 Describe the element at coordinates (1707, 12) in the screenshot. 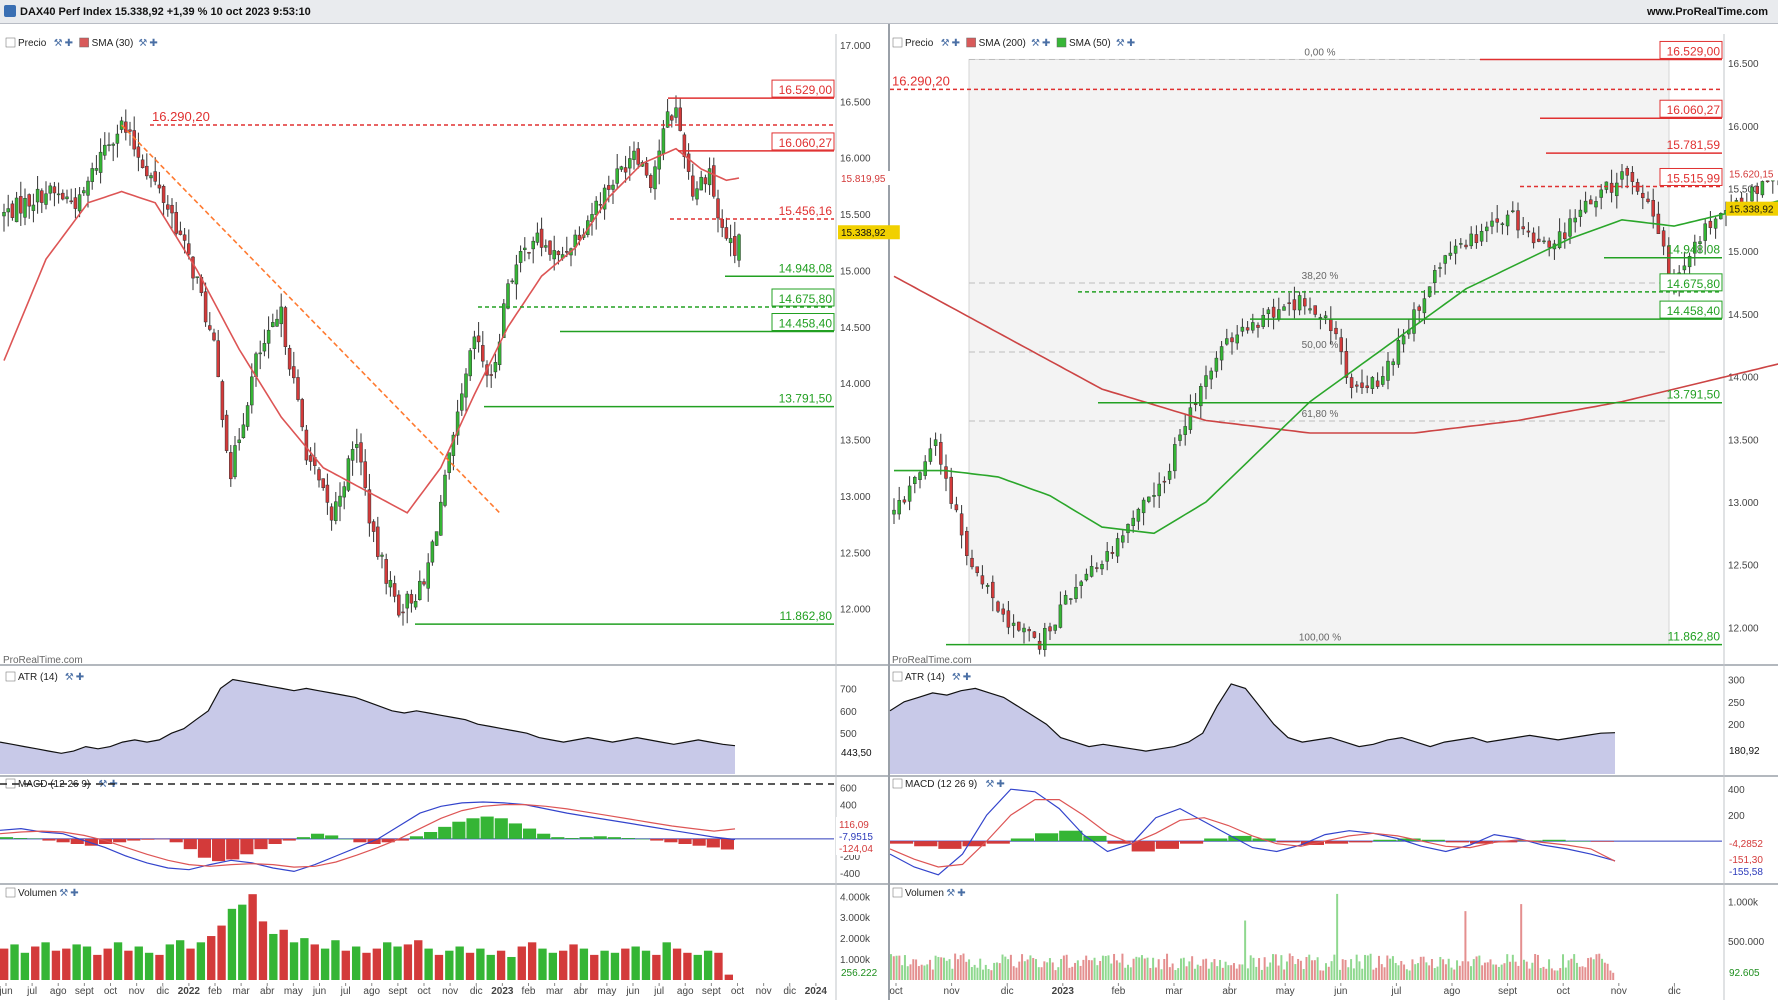

I see `site-link: www.ProRealTime.com` at that location.